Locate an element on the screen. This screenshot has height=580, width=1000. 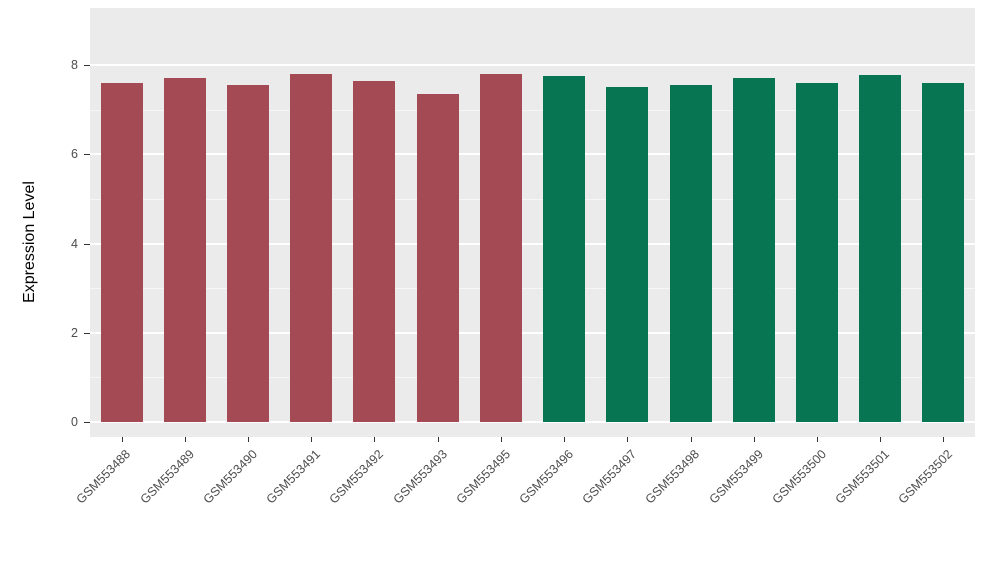
x-tick-label: GSM553488 is located at coordinates (103, 477).